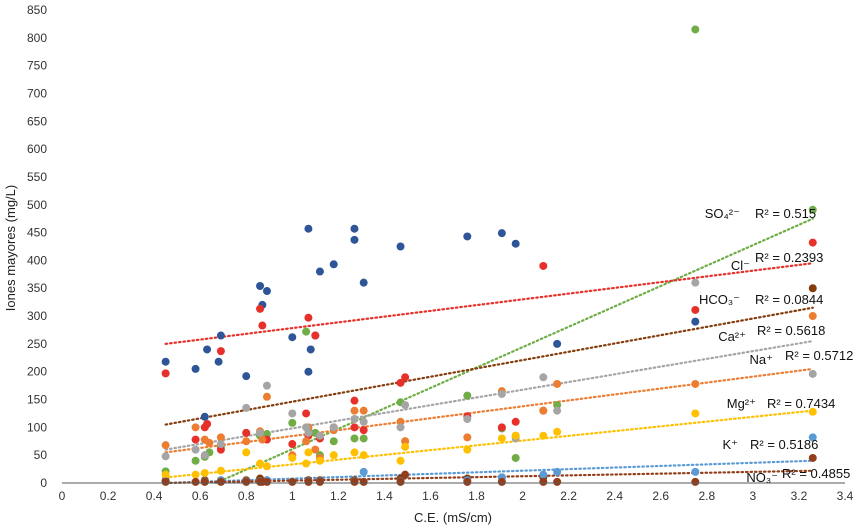 The width and height of the screenshot is (868, 532). Describe the element at coordinates (761, 359) in the screenshot. I see `na-ion-label: Na⁺` at that location.